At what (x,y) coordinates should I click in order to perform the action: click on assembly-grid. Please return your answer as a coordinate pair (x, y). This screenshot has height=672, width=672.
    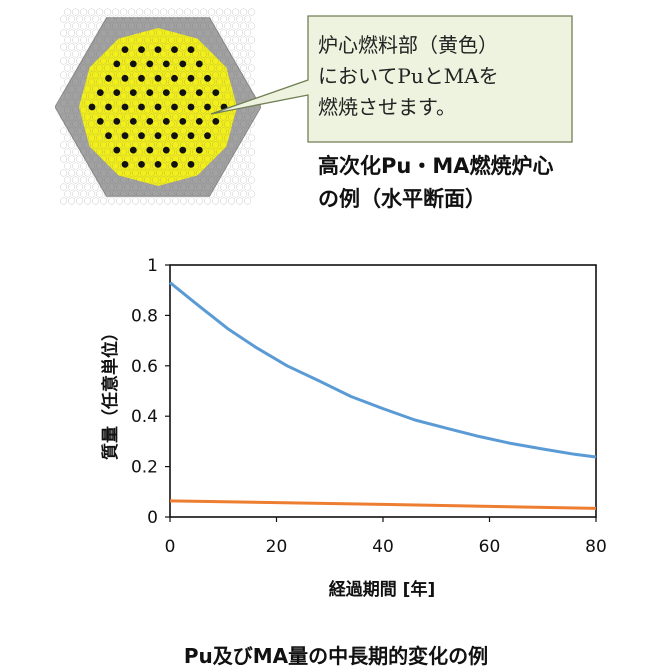
    Looking at the image, I should click on (158, 106).